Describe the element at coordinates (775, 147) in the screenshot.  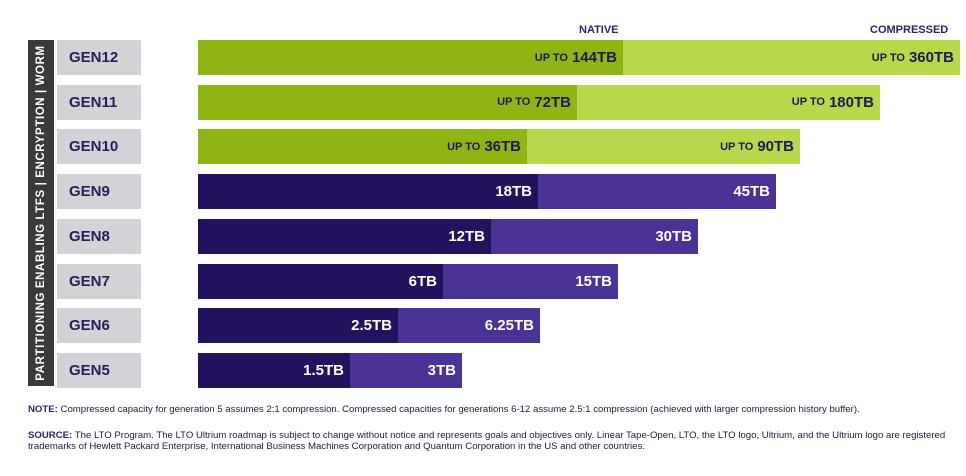
I see `capacity-value: 90TB` at that location.